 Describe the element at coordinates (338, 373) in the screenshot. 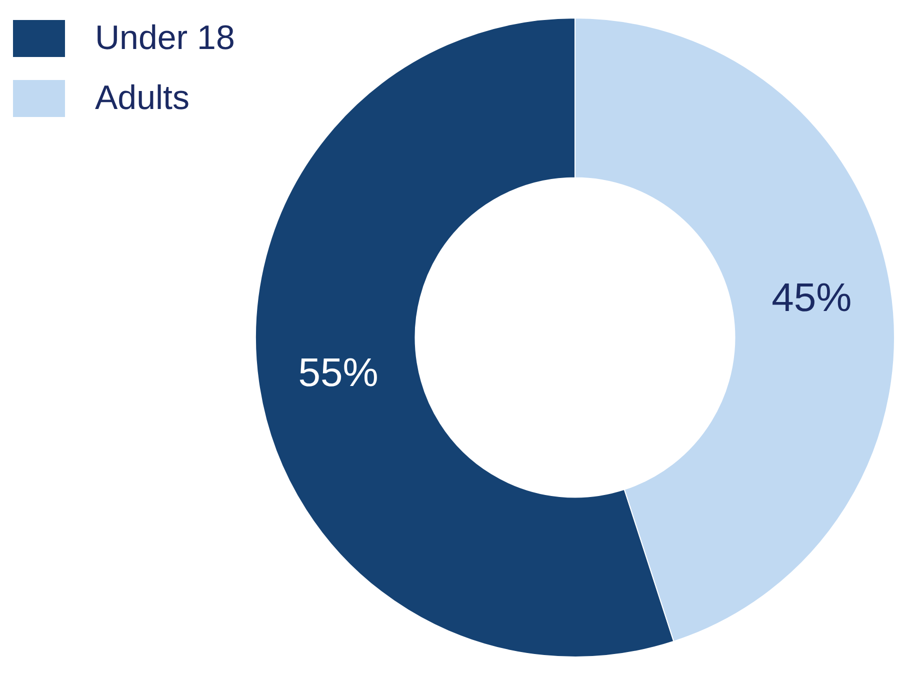

I see `data-label: 55%` at that location.